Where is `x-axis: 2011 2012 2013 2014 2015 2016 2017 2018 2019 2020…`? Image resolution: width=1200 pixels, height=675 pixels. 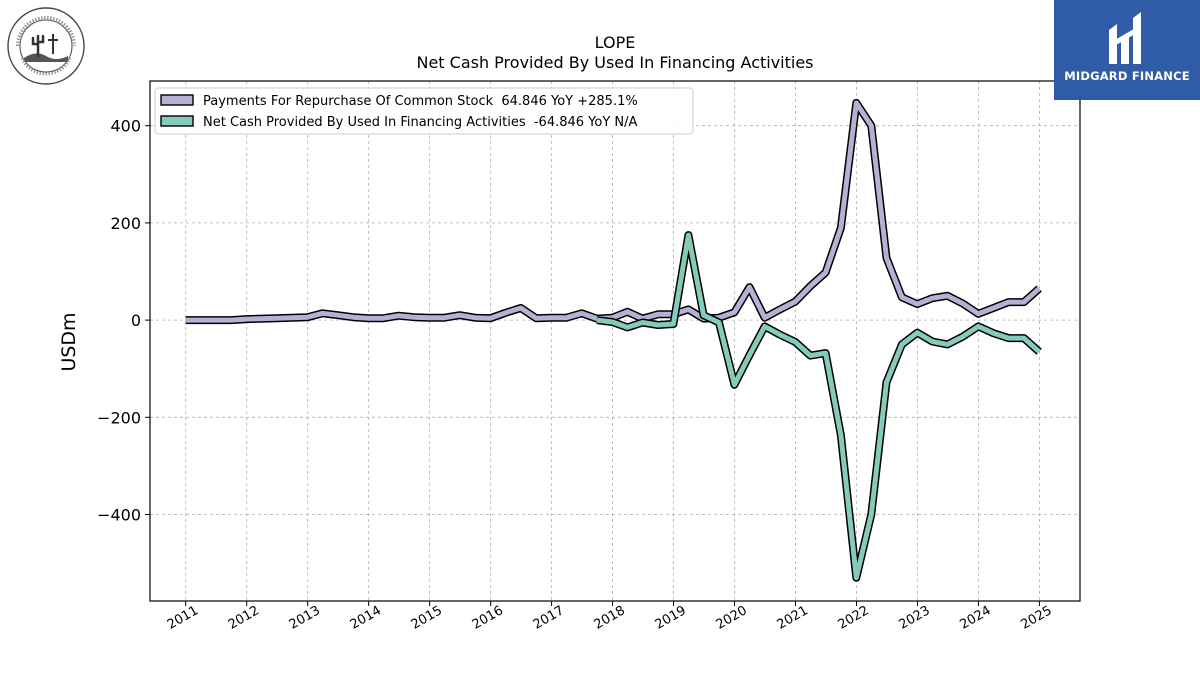
x-axis: 2011 2012 2013 2014 2015 2016 2017 2018 2019 2020… is located at coordinates (610, 617).